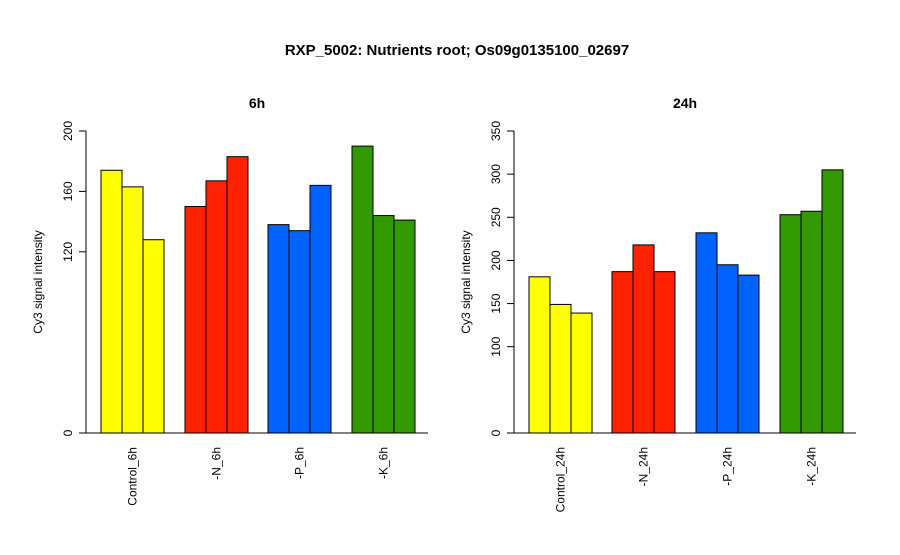 This screenshot has height=555, width=900. What do you see at coordinates (217, 463) in the screenshot?
I see `x-tick-label: -N_6h` at bounding box center [217, 463].